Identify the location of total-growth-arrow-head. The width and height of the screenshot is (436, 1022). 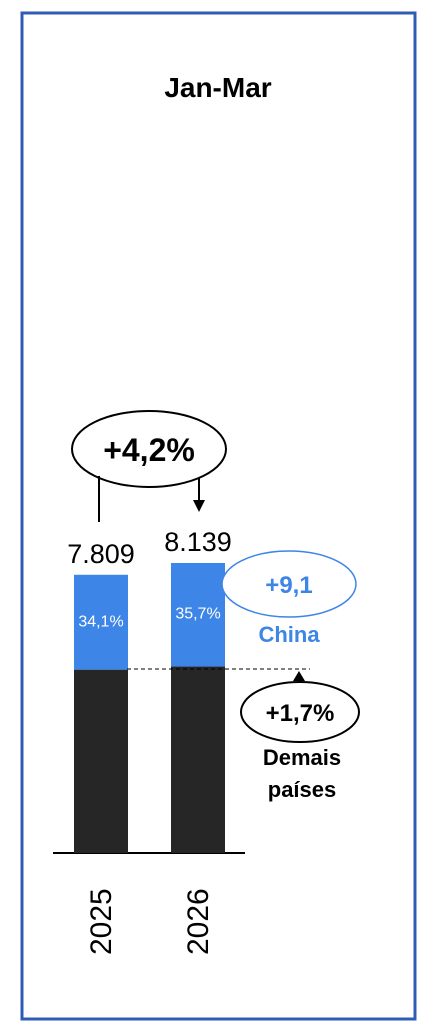
(199, 506).